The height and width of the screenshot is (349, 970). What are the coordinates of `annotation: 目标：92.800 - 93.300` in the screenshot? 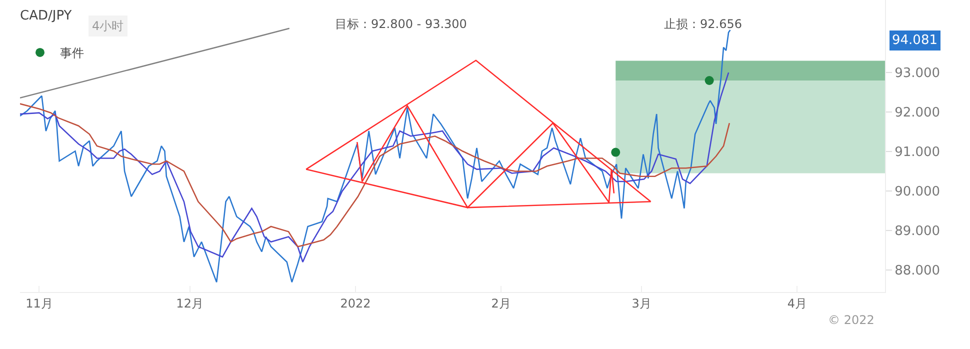 It's located at (401, 24).